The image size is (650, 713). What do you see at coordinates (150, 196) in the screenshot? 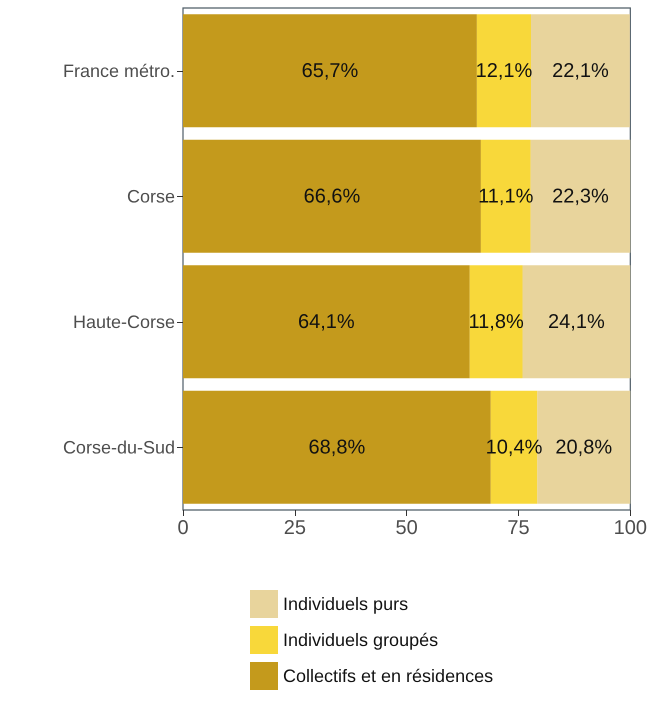
I see `y-tick-label: Corse` at bounding box center [150, 196].